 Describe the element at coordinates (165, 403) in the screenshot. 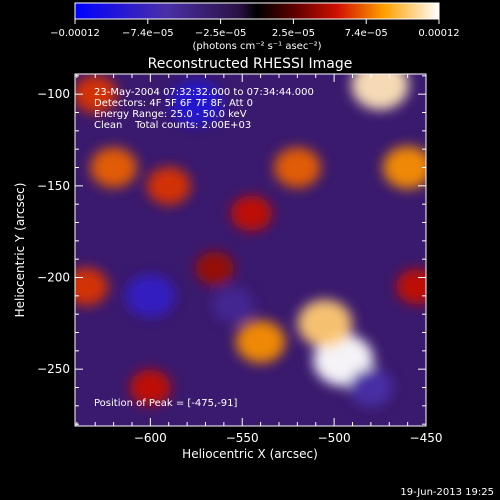

I see `annotation-peak-position: Position of Peak = [-475,-91]` at that location.